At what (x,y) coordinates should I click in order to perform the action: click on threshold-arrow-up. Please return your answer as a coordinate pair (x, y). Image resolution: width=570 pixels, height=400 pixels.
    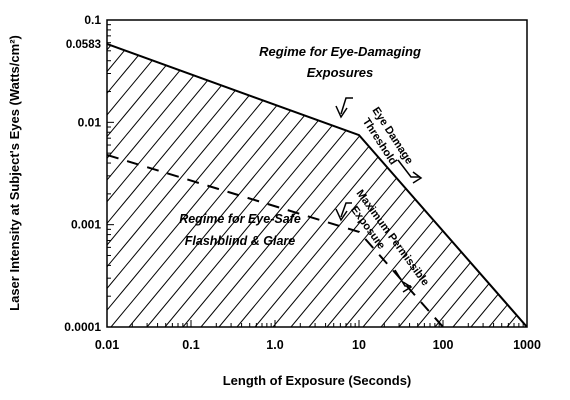
    Looking at the image, I should click on (344, 108).